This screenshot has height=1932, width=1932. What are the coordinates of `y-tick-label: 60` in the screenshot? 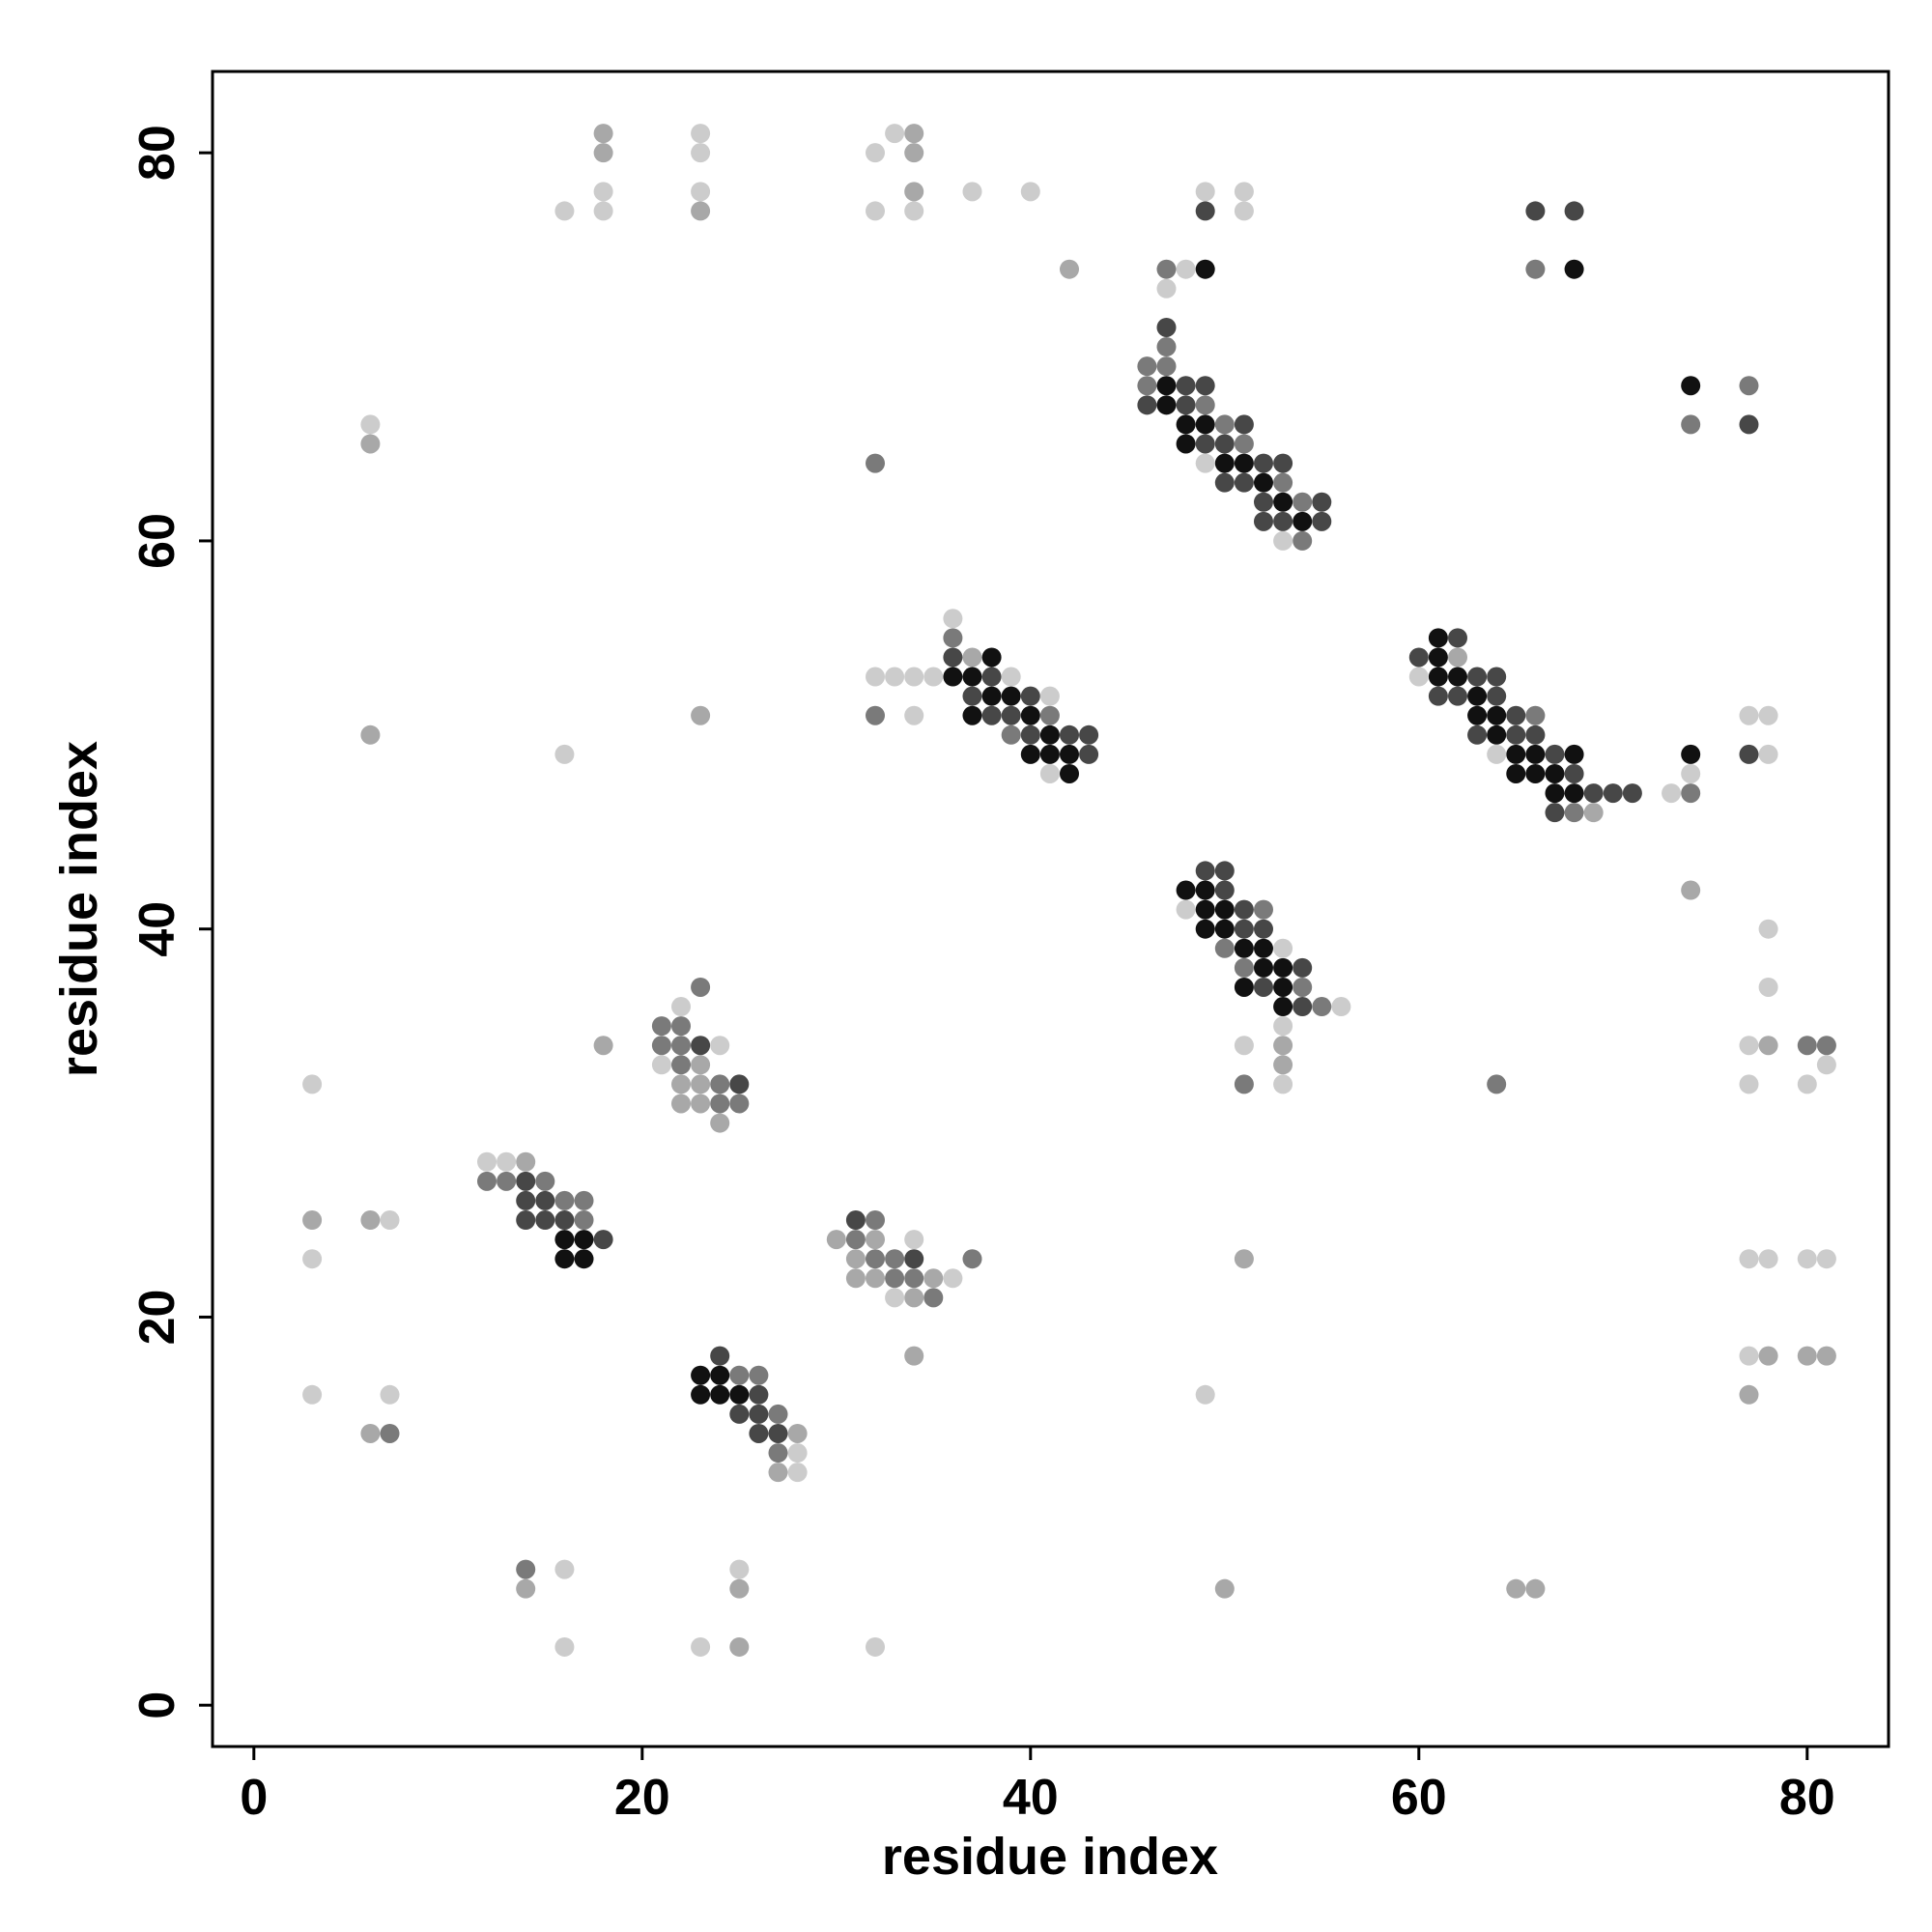 It's located at (157, 541).